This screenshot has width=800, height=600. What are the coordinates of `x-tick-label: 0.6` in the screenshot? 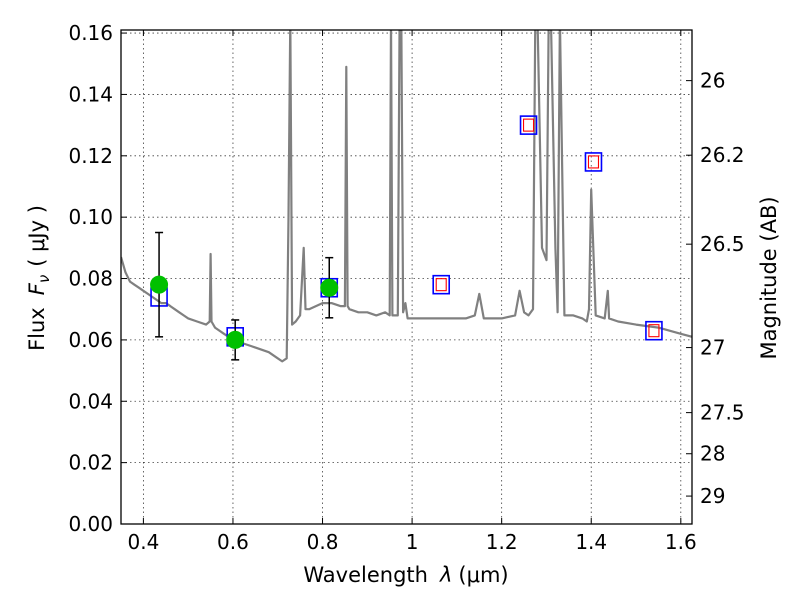 It's located at (233, 542).